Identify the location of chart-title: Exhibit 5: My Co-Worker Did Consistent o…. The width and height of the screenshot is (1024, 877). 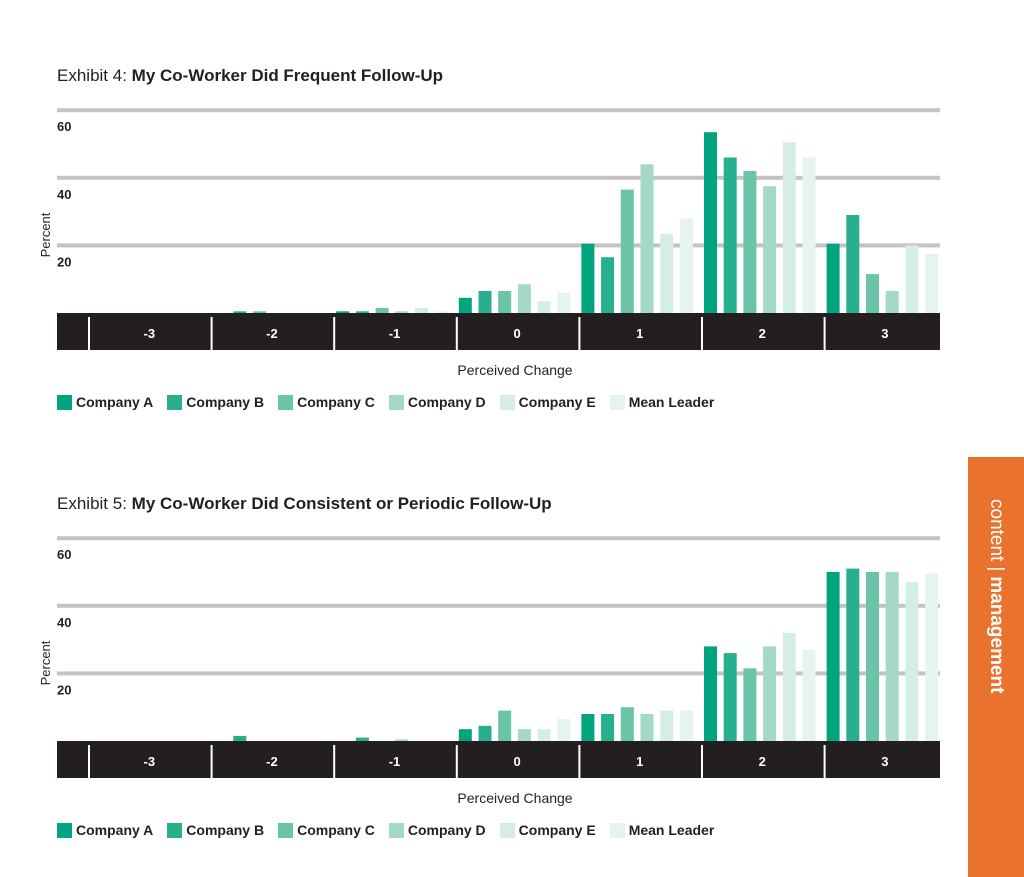
(304, 504).